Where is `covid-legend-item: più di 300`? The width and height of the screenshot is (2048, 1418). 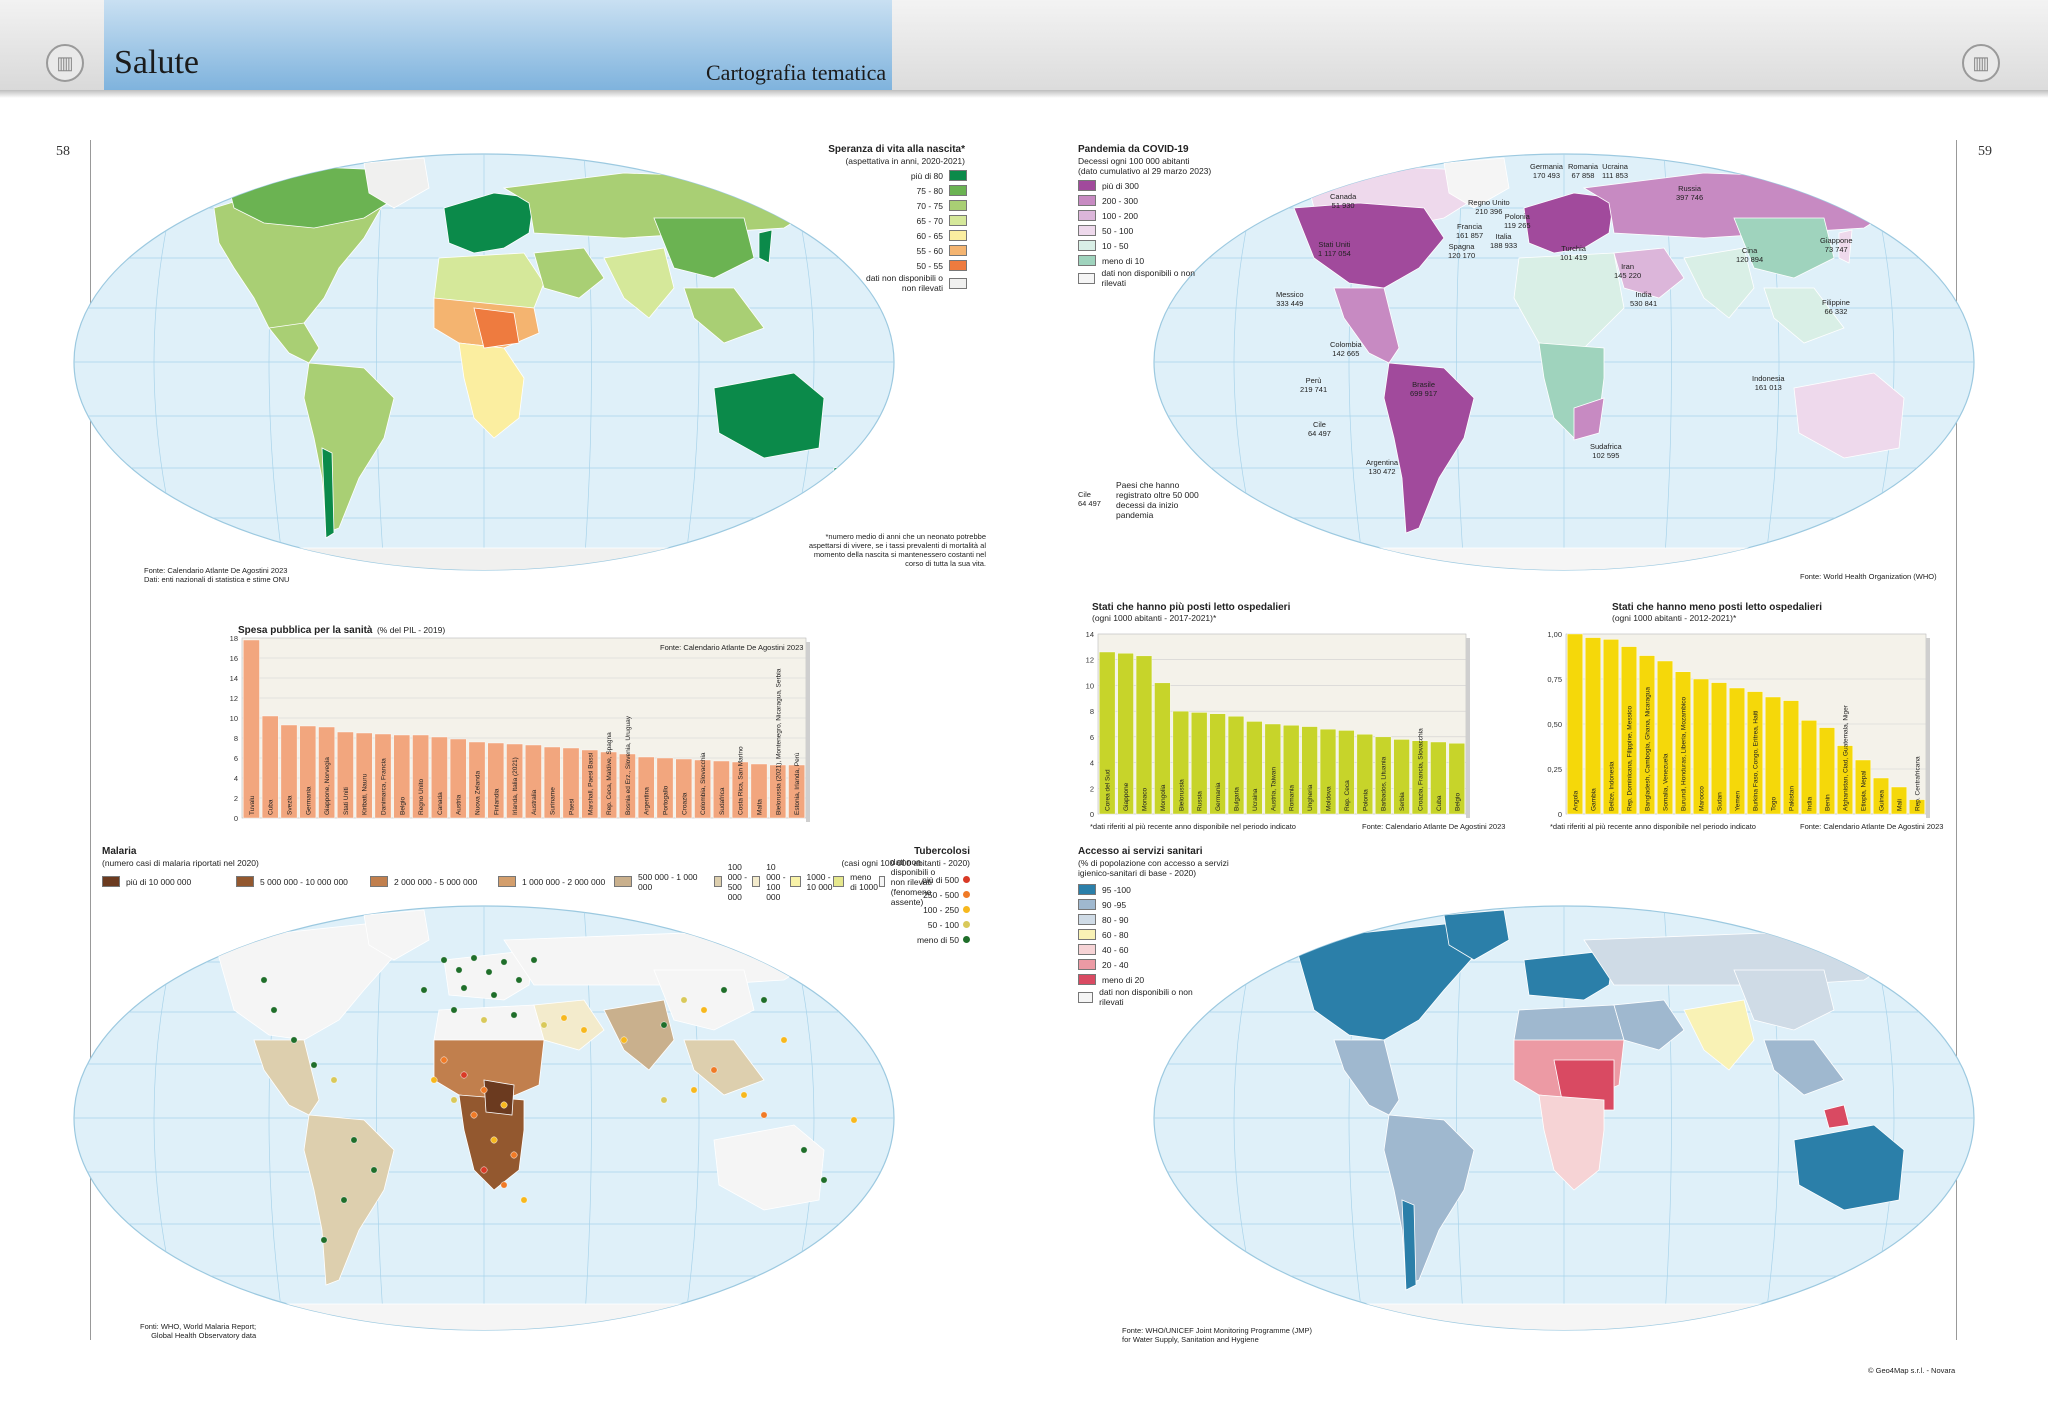
covid-legend-item: più di 300 is located at coordinates (1148, 185).